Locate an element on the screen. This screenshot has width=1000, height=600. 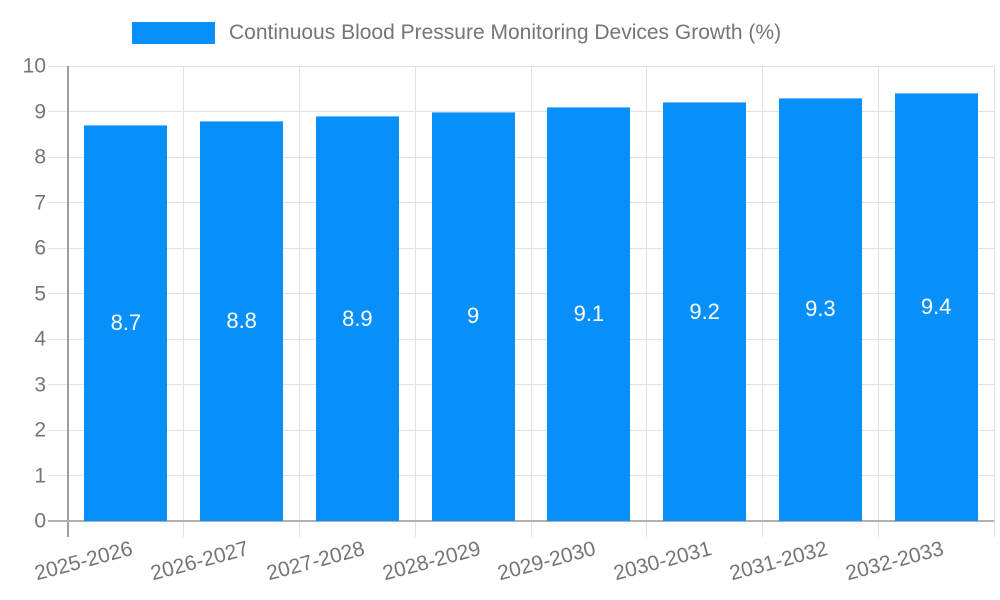
legend-color-swatch is located at coordinates (173, 32).